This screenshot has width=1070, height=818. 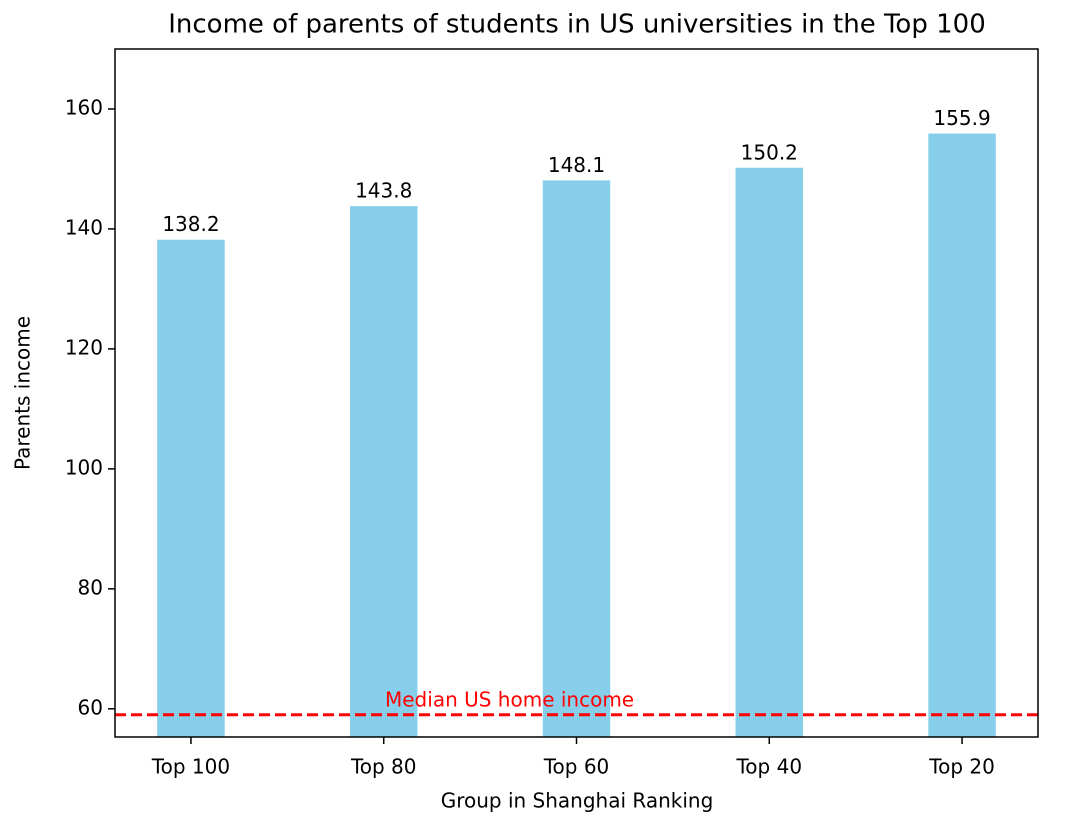 I want to click on x-tick-label: Top 40, so click(x=768, y=767).